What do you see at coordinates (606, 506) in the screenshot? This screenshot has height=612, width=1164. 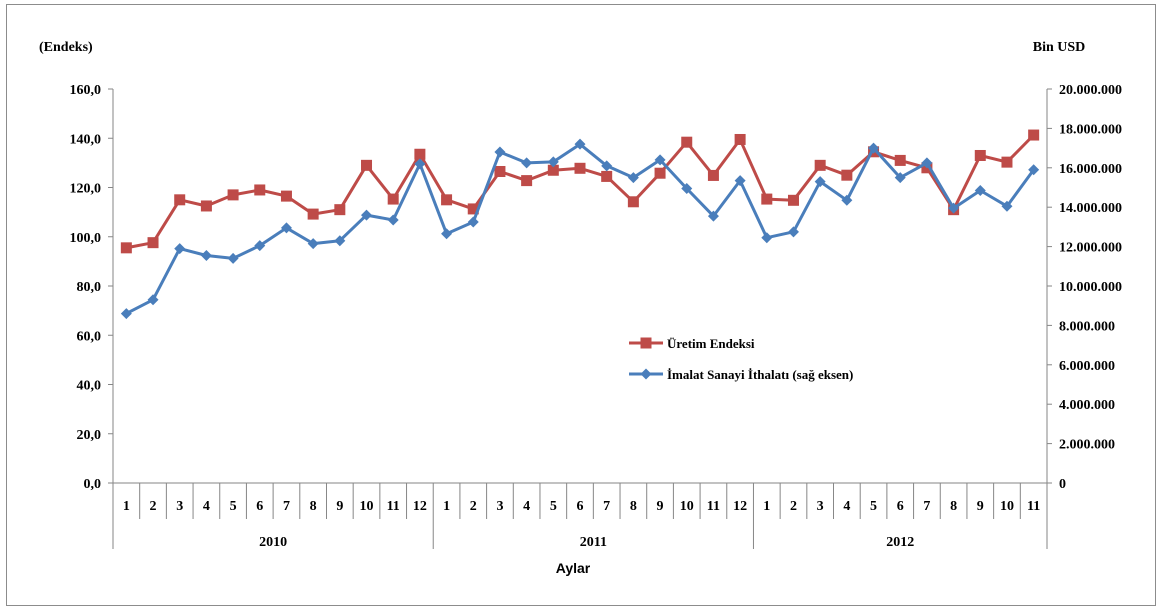 I see `month-label: 7` at bounding box center [606, 506].